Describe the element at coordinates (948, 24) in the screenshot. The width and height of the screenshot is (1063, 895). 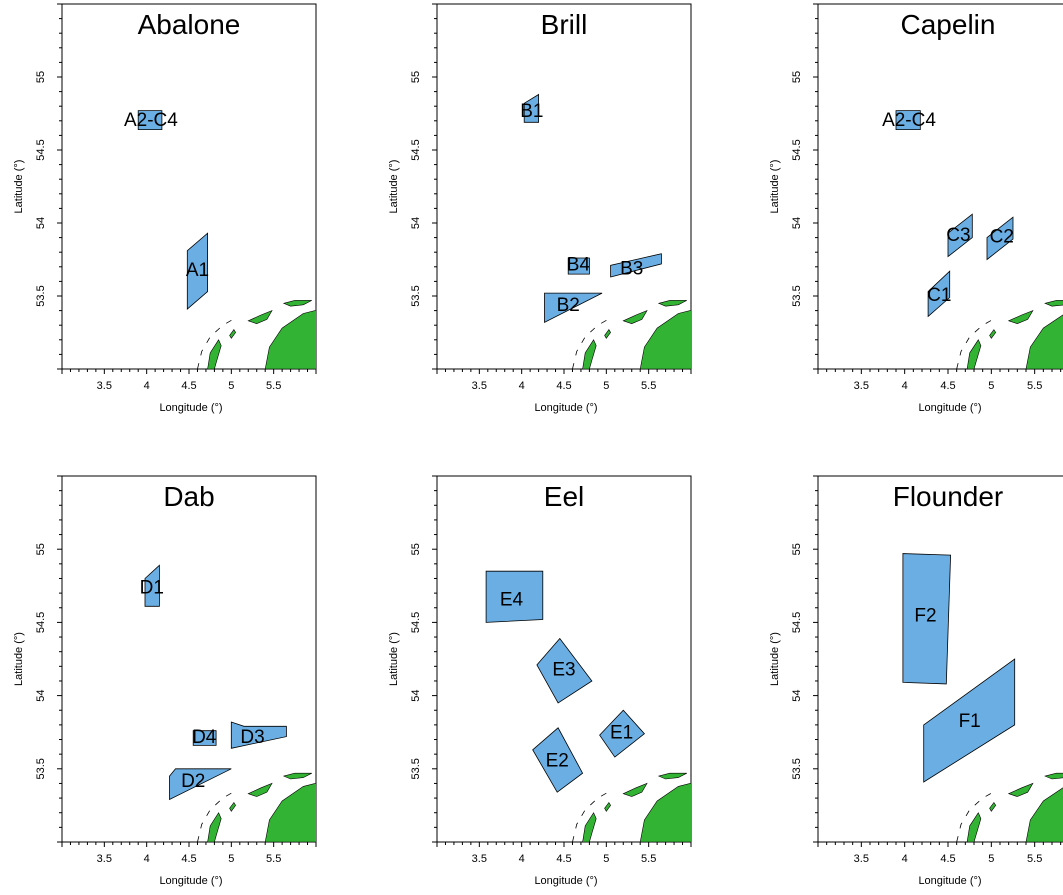
I see `panel-title: Capelin` at that location.